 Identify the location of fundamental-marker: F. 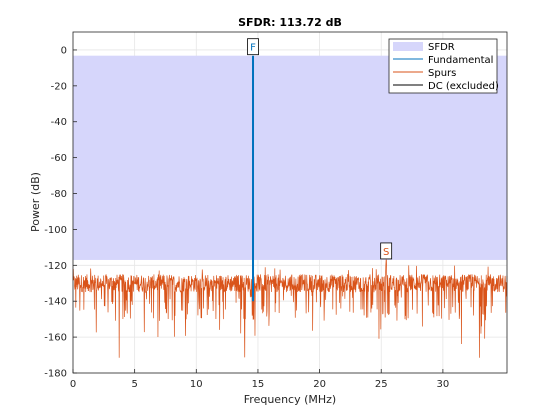
(253, 47).